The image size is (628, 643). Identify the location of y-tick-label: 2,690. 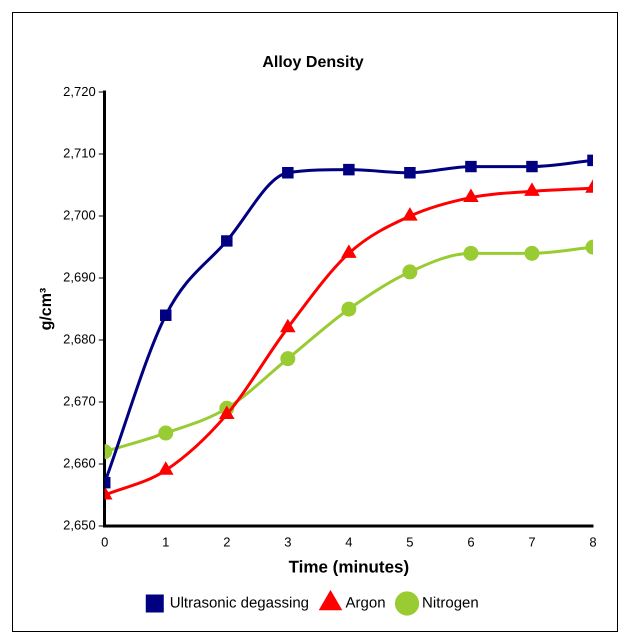
(79, 277).